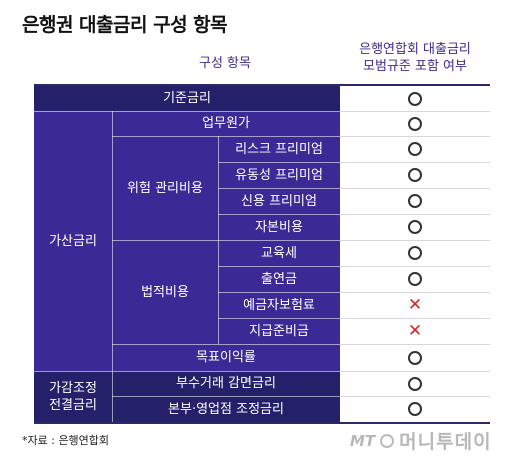 The width and height of the screenshot is (520, 472). Describe the element at coordinates (279, 279) in the screenshot. I see `row-contribution: 출연금` at that location.